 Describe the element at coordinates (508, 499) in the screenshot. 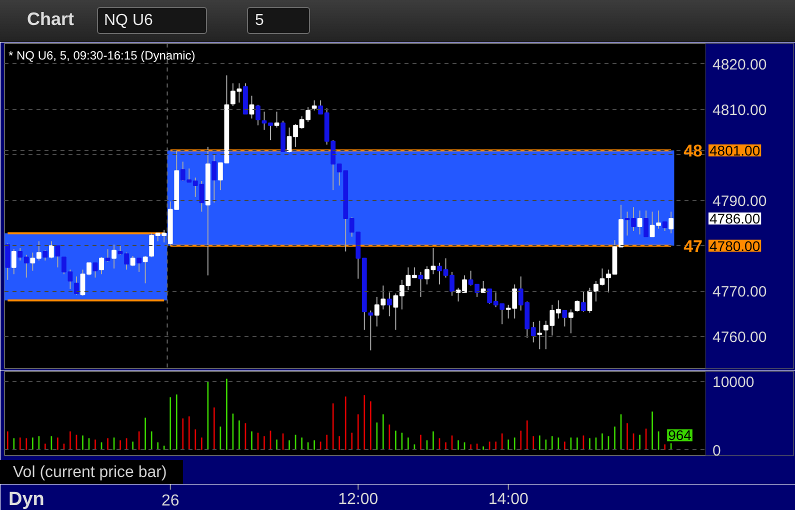

I see `x-tick-label: 14:00` at that location.